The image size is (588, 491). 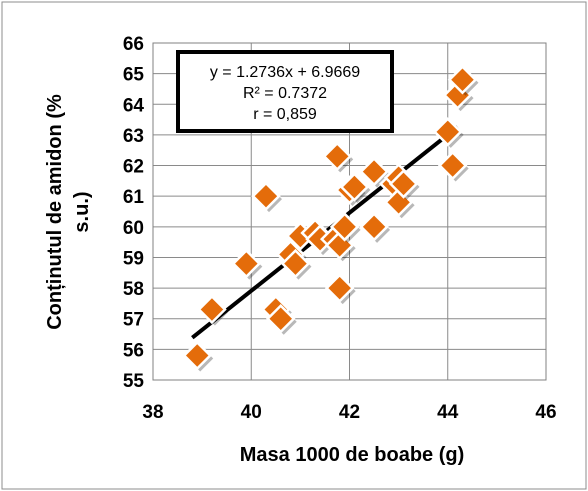 What do you see at coordinates (448, 412) in the screenshot?
I see `x-tick-label-3: 44` at bounding box center [448, 412].